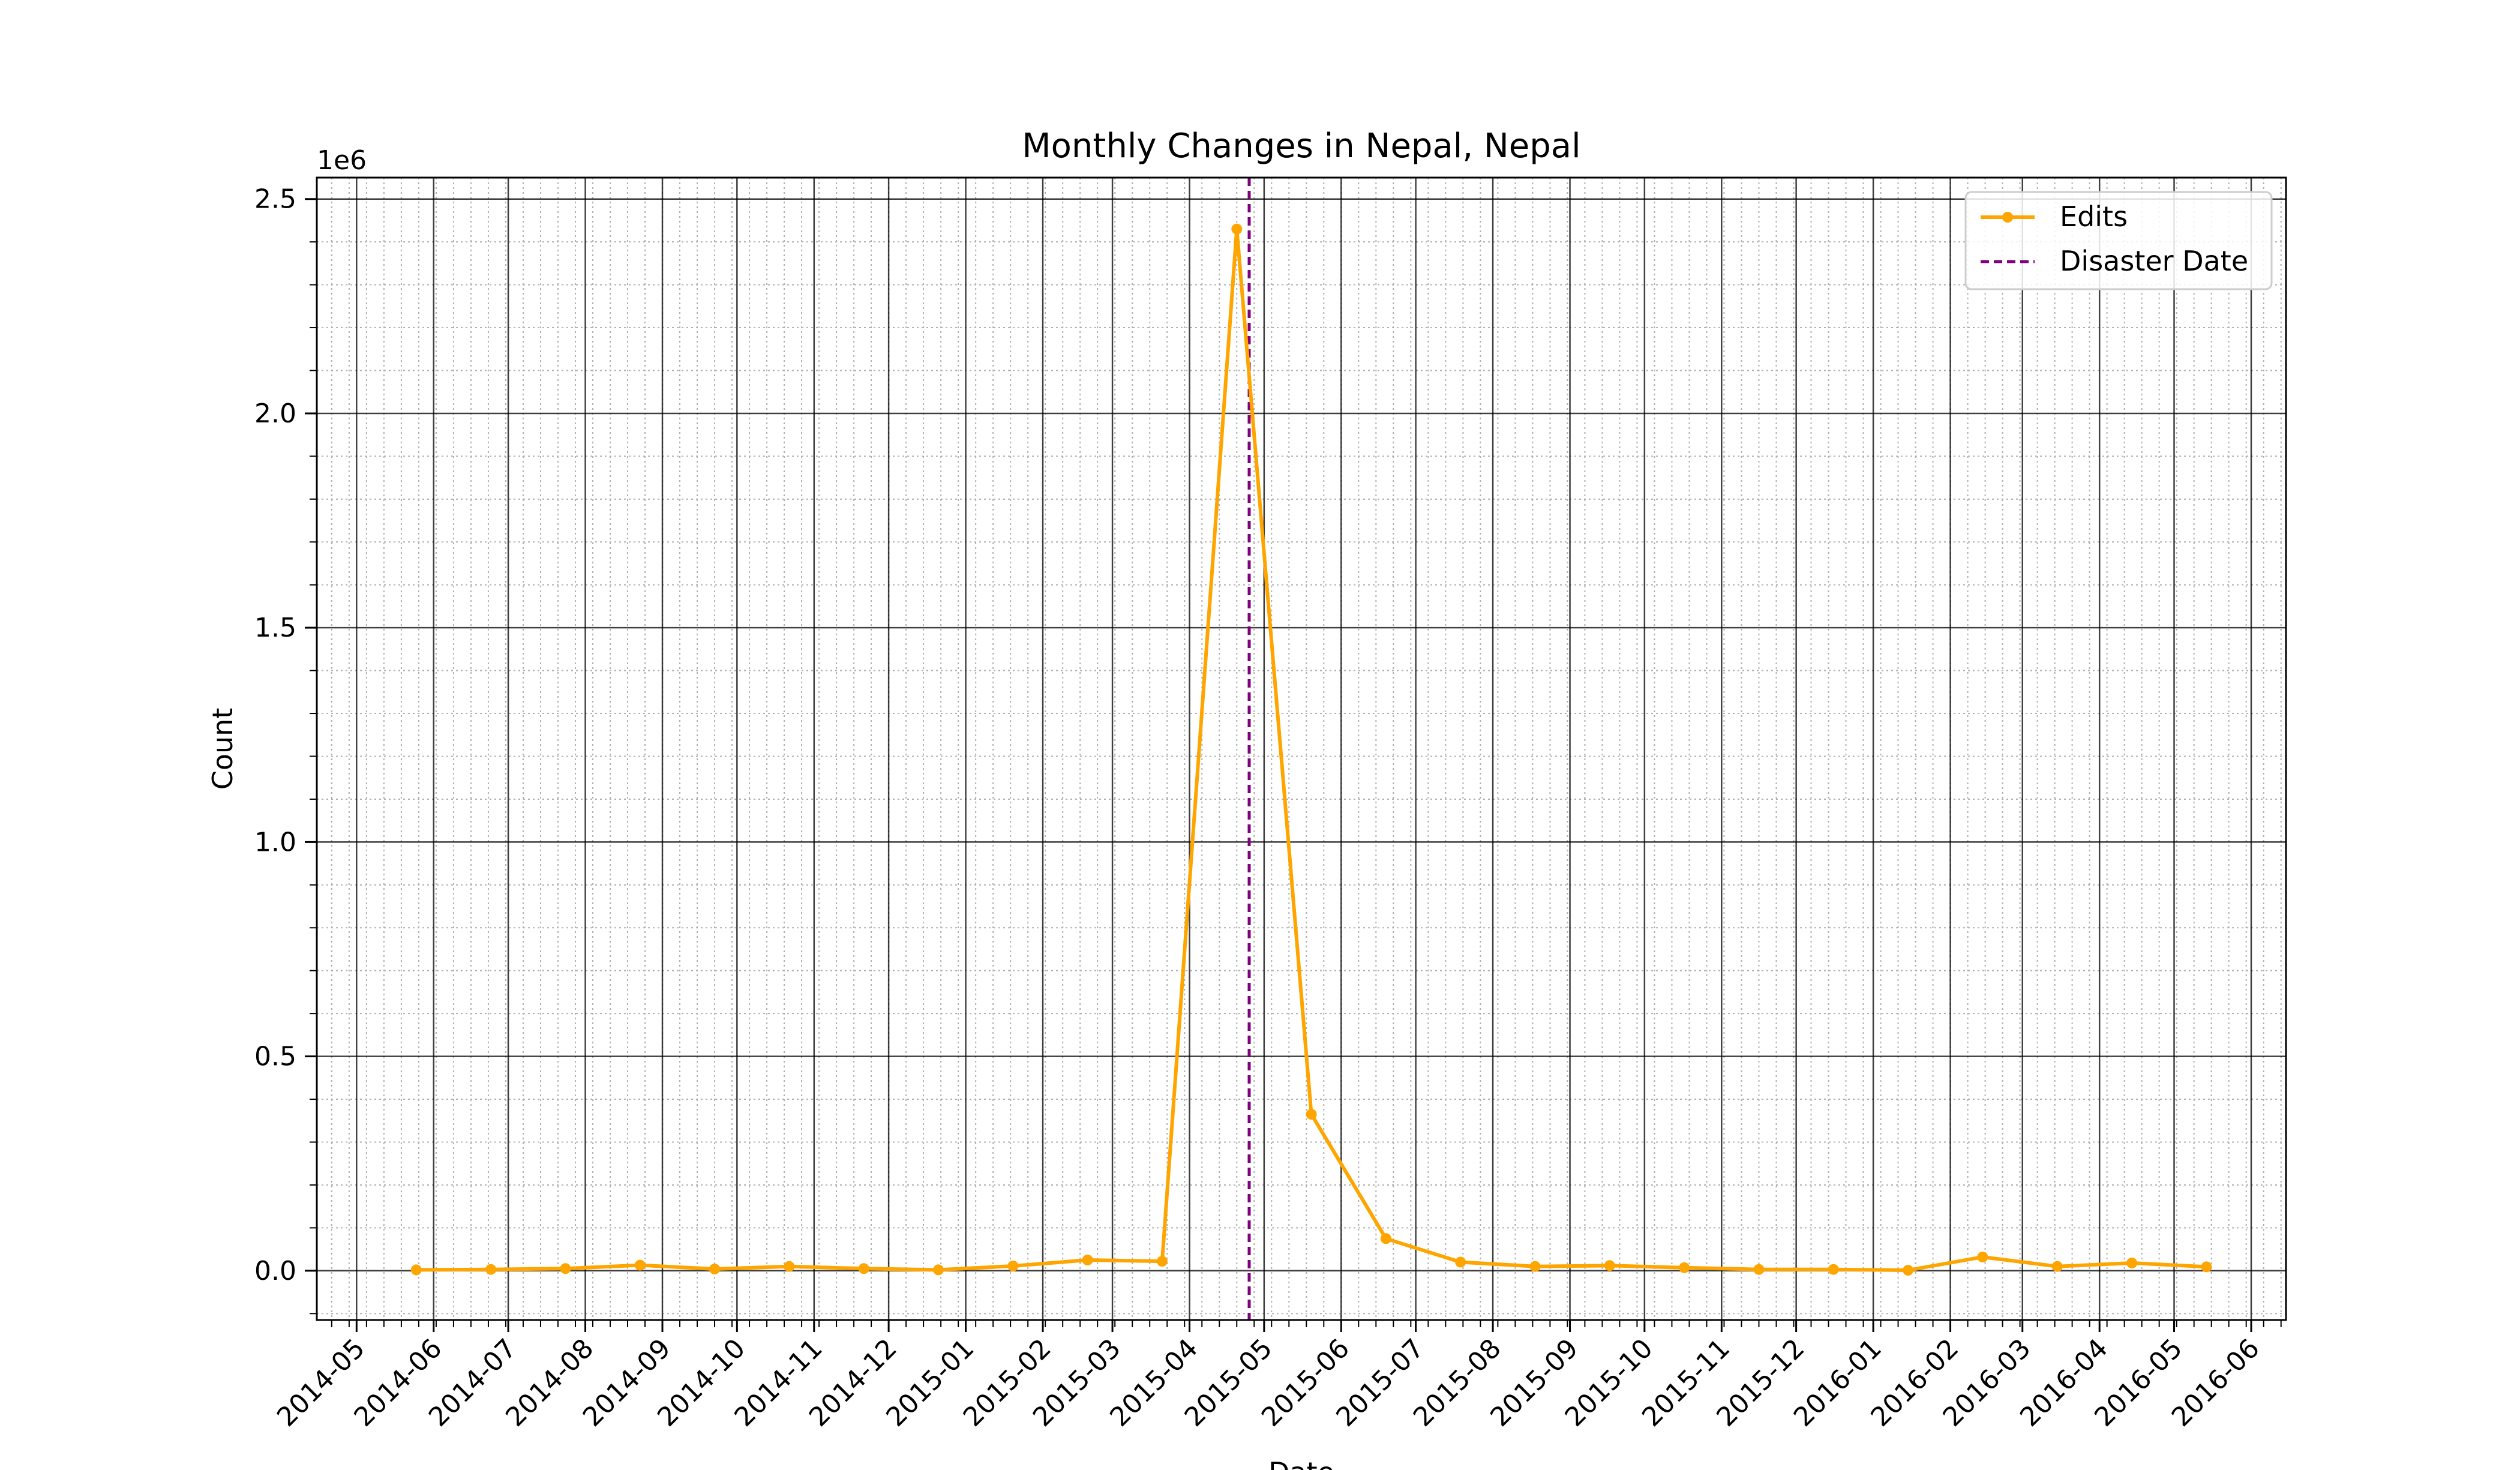 This screenshot has width=2520, height=1470. What do you see at coordinates (275, 414) in the screenshot?
I see `y-tick-label: 2.0` at bounding box center [275, 414].